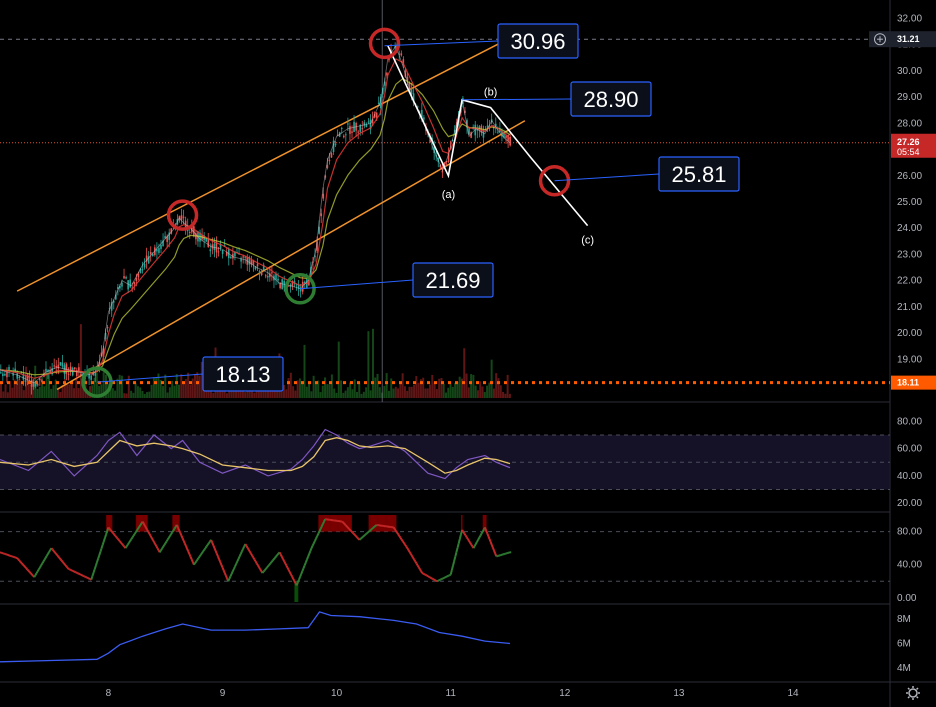 This screenshot has height=707, width=936. Describe the element at coordinates (699, 174) in the screenshot. I see `callout-25-81: 25.81` at that location.